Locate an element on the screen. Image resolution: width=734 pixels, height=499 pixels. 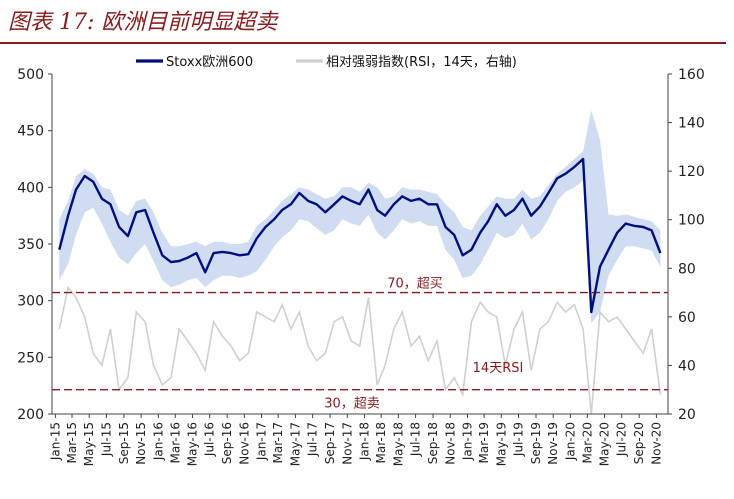
x-tick-label: Jul-15 is located at coordinates (106, 439).